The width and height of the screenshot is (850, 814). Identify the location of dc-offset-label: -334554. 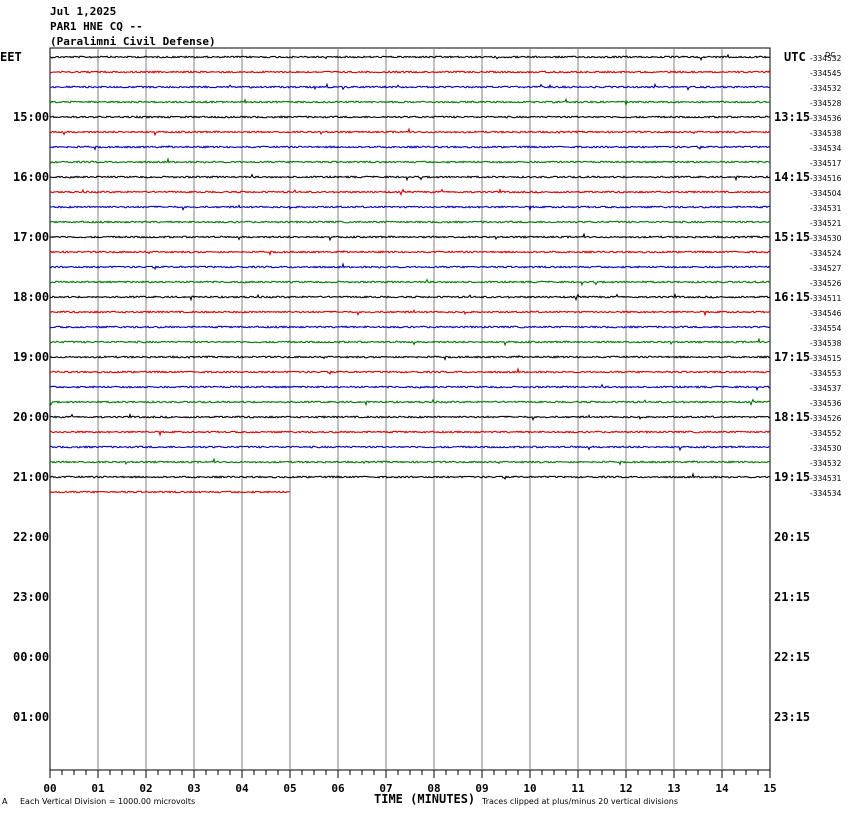
(826, 328).